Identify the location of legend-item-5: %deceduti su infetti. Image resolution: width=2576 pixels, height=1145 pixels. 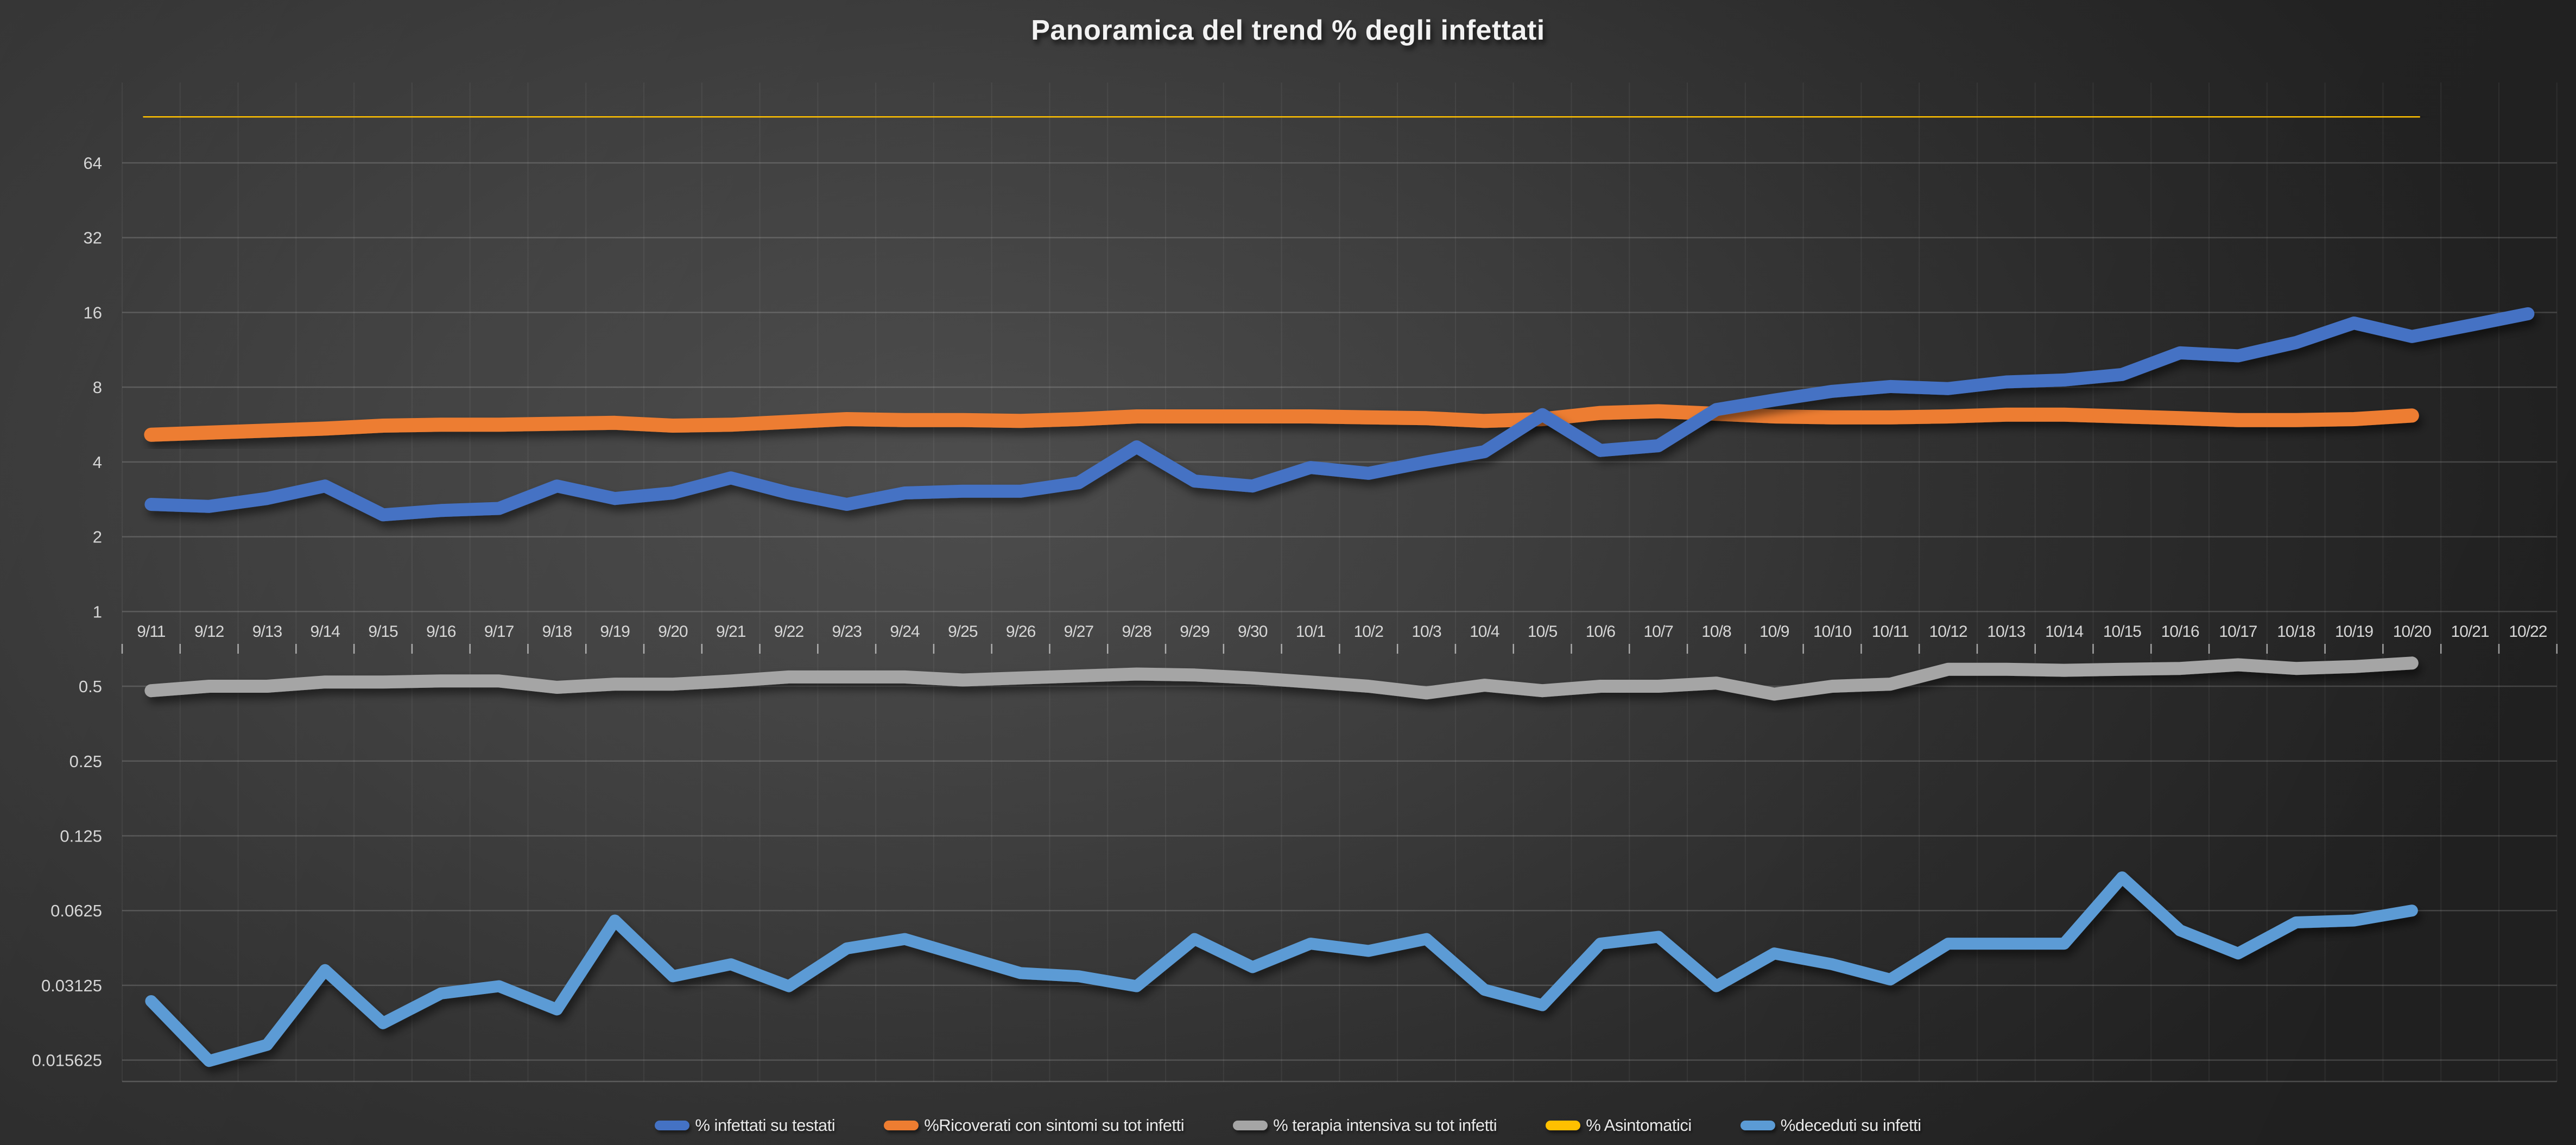
(1830, 1125).